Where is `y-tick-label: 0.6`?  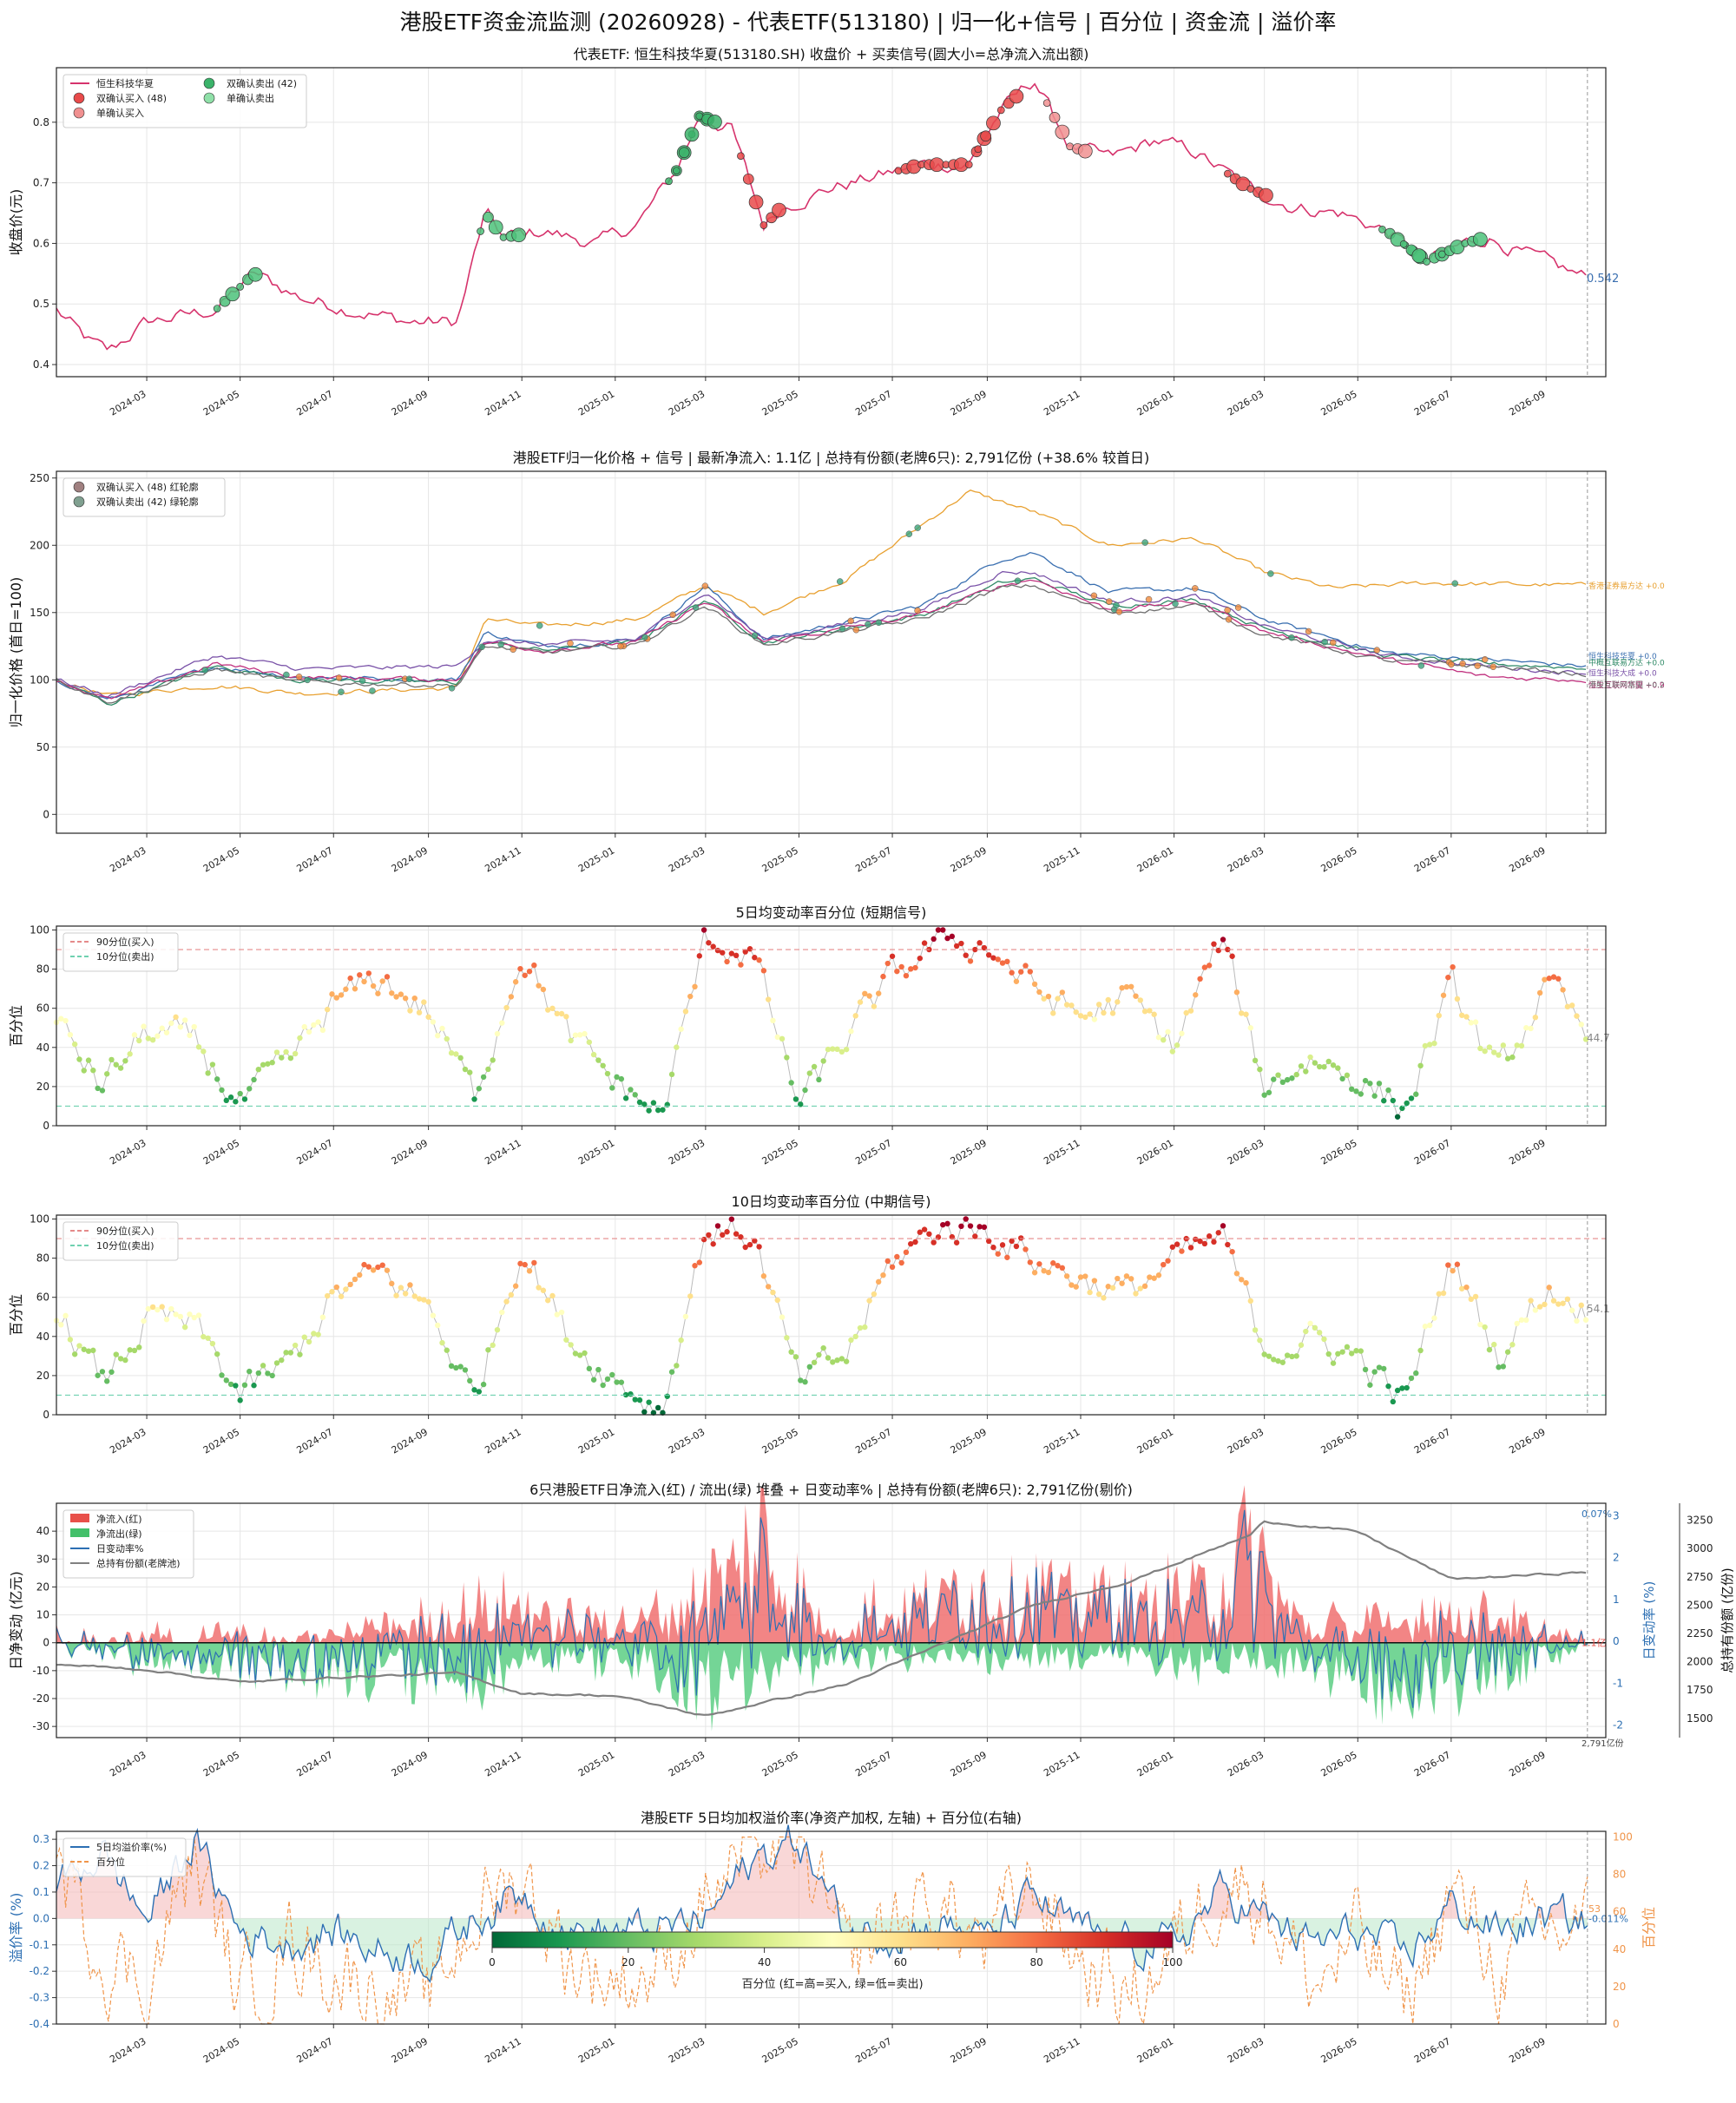 y-tick-label: 0.6 is located at coordinates (41, 243).